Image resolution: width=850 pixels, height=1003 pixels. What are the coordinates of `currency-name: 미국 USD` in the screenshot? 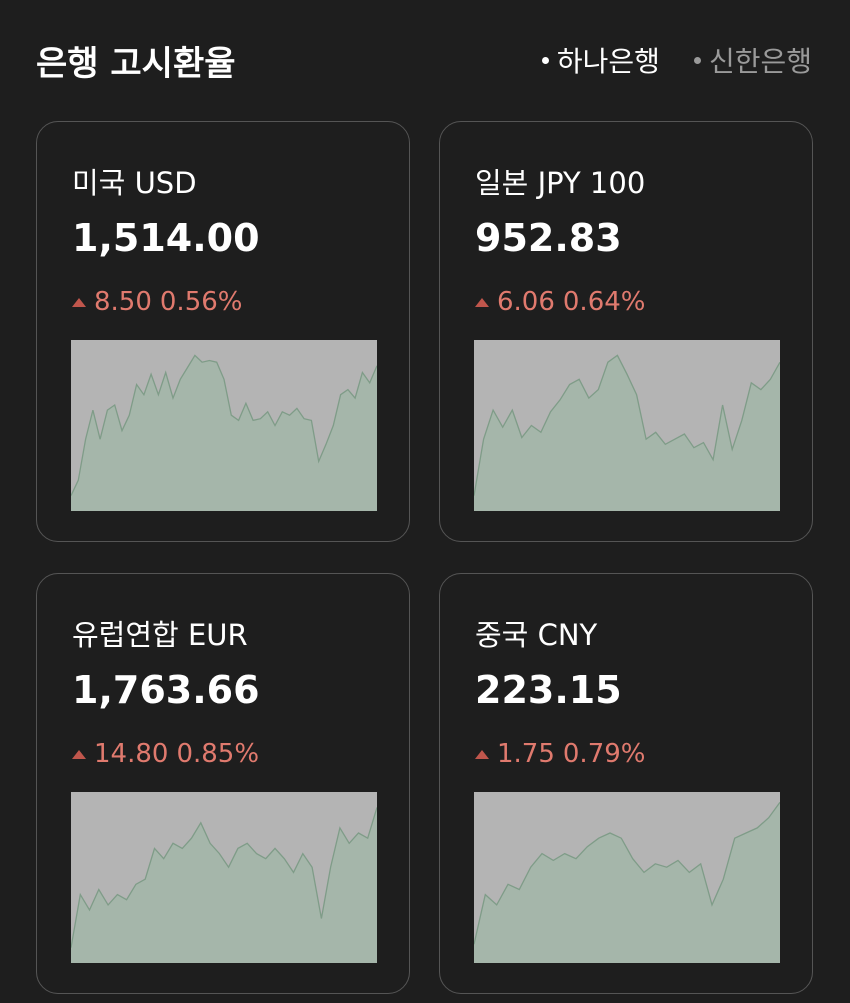 It's located at (134, 183).